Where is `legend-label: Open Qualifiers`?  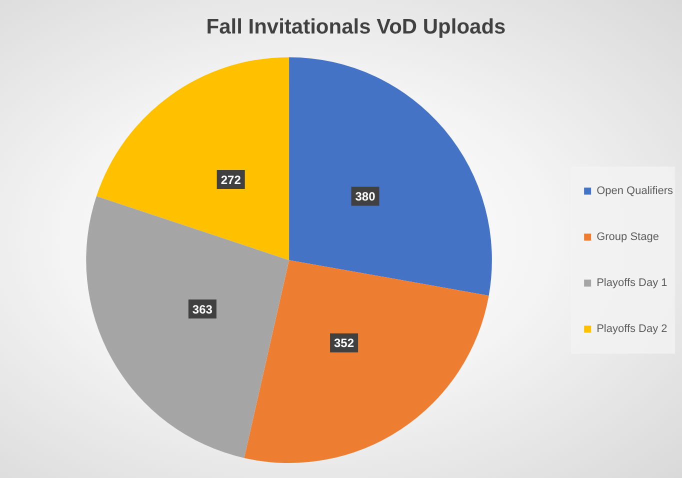
legend-label: Open Qualifiers is located at coordinates (635, 191).